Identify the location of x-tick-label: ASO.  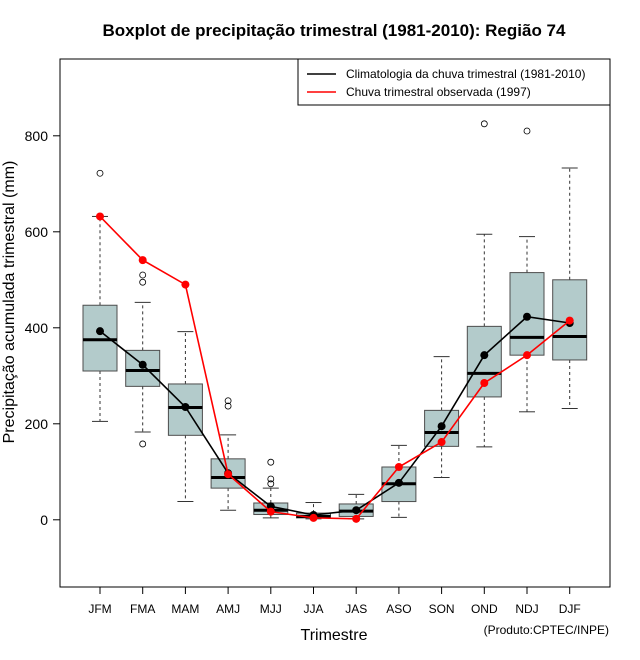
(398, 609).